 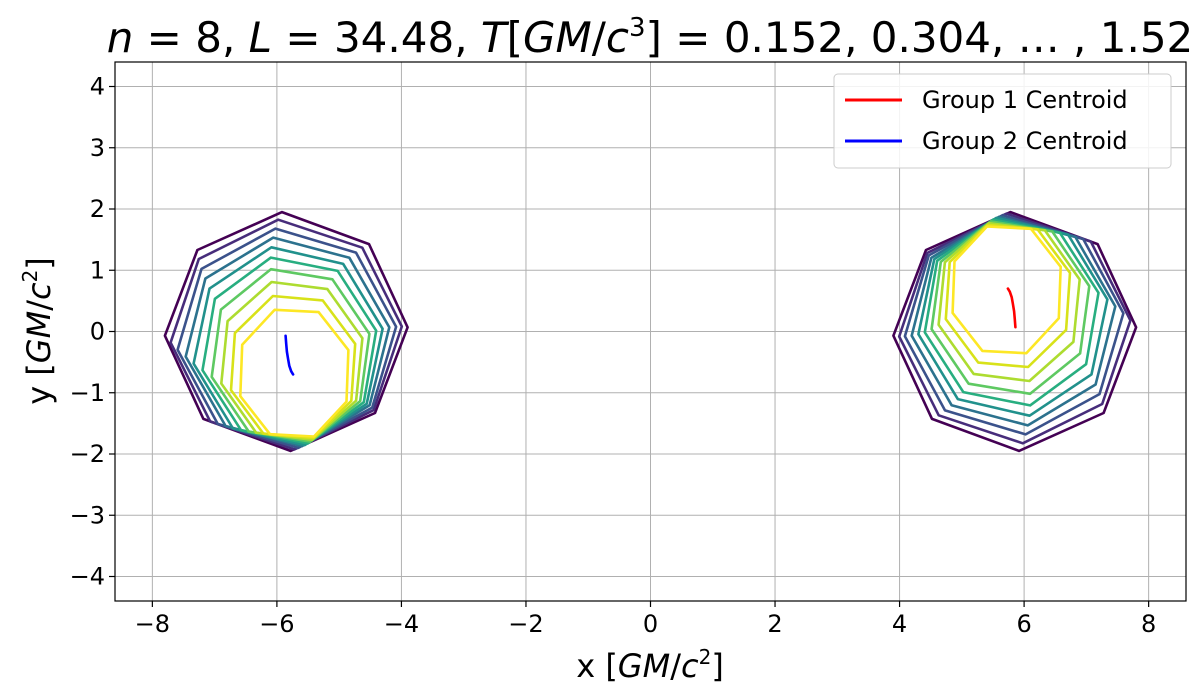 I want to click on title-n-value: = 8,, so click(x=190, y=37).